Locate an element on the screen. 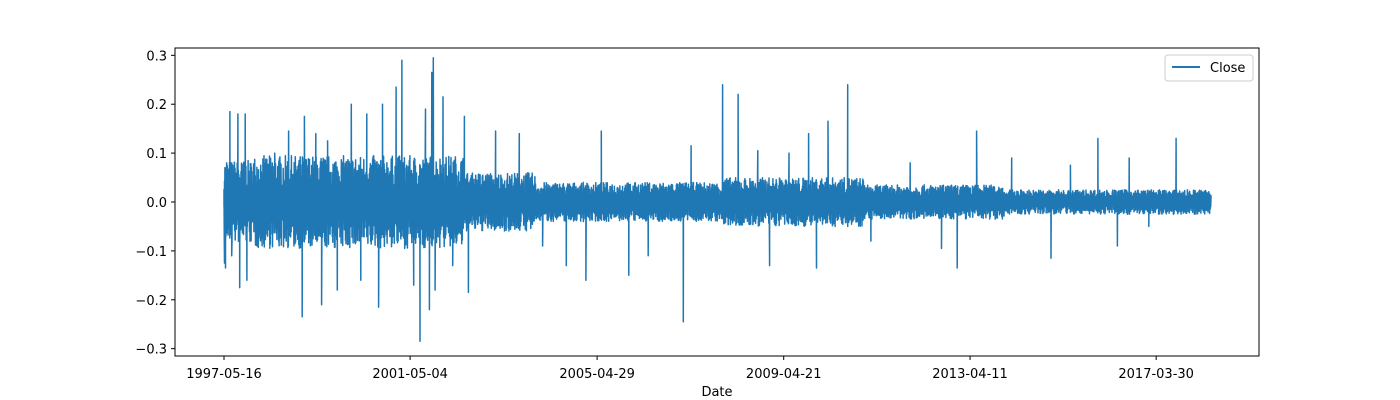  legend-box is located at coordinates (1209, 68).